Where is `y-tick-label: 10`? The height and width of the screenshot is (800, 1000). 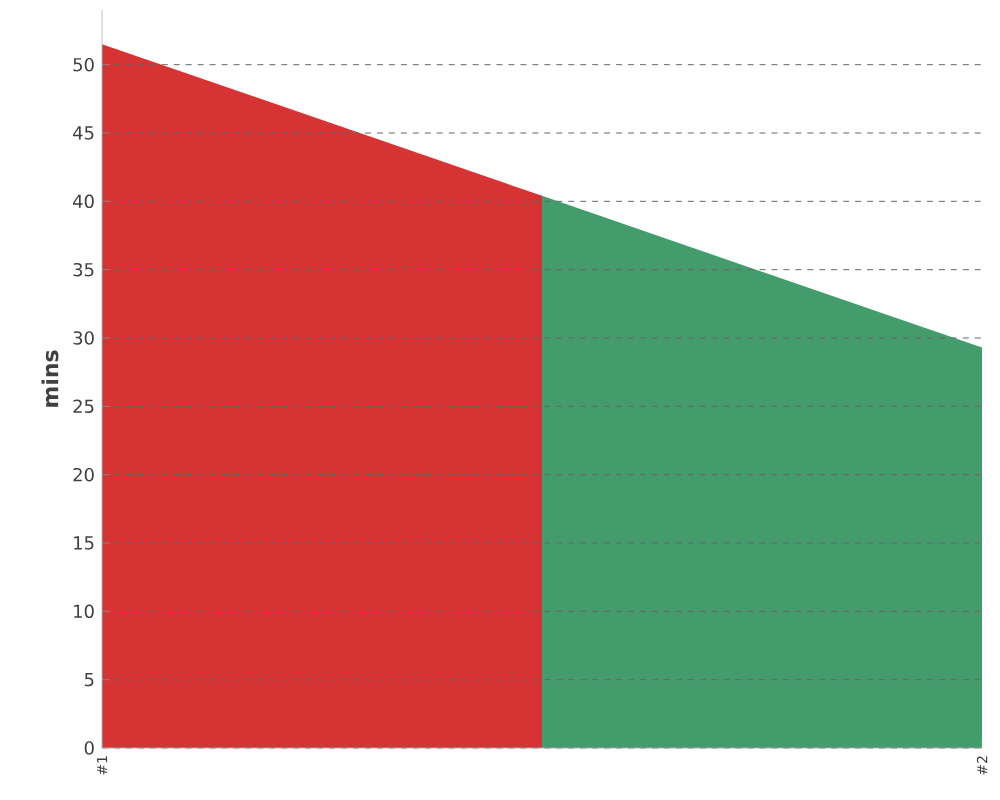 y-tick-label: 10 is located at coordinates (84, 611).